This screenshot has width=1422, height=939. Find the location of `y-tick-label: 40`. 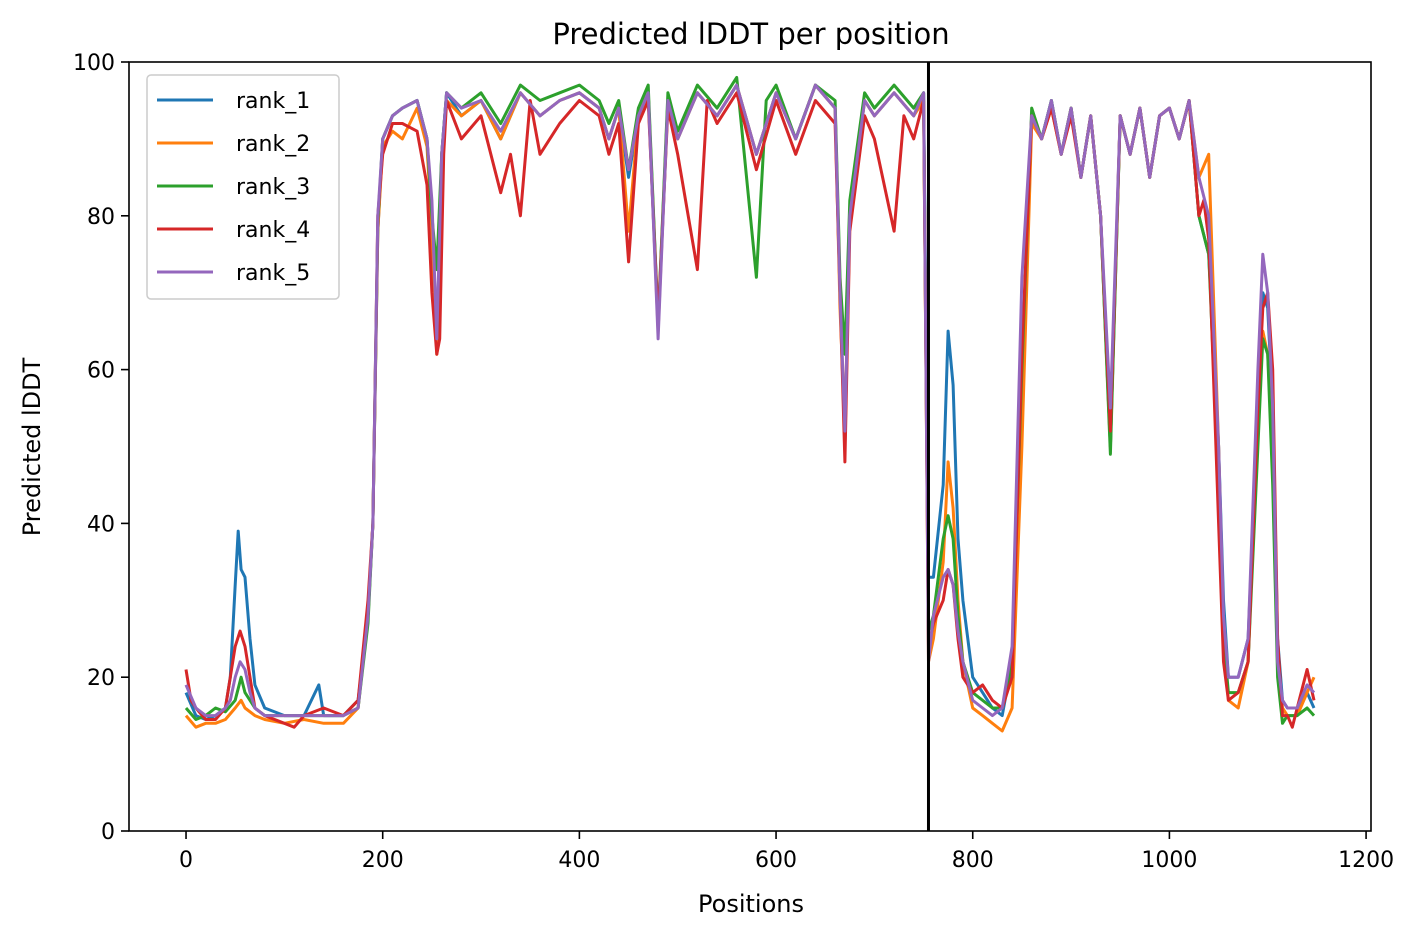

y-tick-label: 40 is located at coordinates (101, 524).